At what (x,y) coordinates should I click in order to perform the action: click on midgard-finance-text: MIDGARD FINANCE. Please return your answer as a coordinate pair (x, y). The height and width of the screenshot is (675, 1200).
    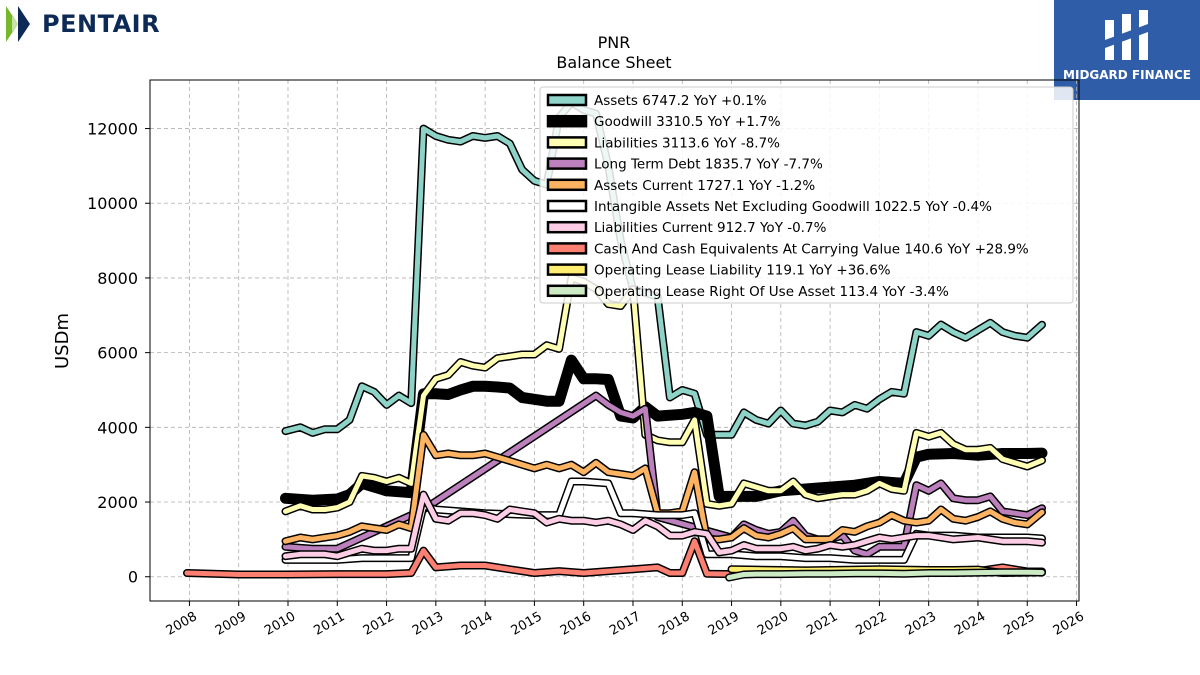
    Looking at the image, I should click on (1127, 75).